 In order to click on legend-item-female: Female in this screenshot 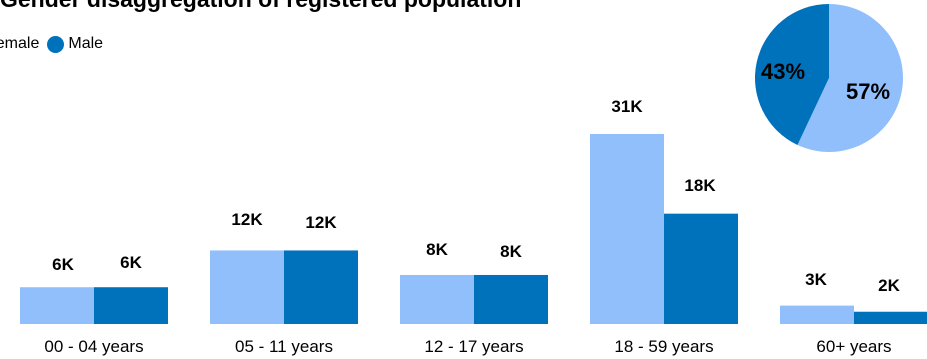, I will do `click(19, 44)`.